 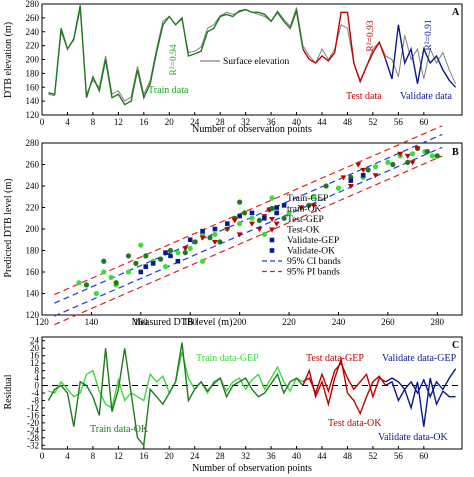 I want to click on panel-b-xtick-label: 120, so click(x=42, y=322).